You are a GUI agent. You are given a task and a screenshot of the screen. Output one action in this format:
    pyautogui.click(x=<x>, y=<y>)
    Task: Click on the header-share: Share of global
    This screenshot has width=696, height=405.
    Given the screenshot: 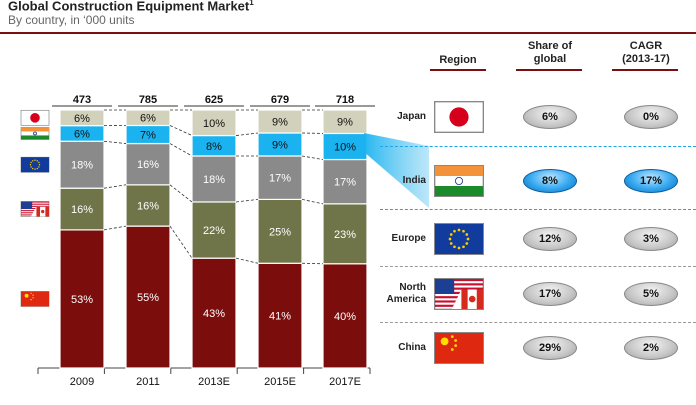 What is the action you would take?
    pyautogui.click(x=549, y=52)
    